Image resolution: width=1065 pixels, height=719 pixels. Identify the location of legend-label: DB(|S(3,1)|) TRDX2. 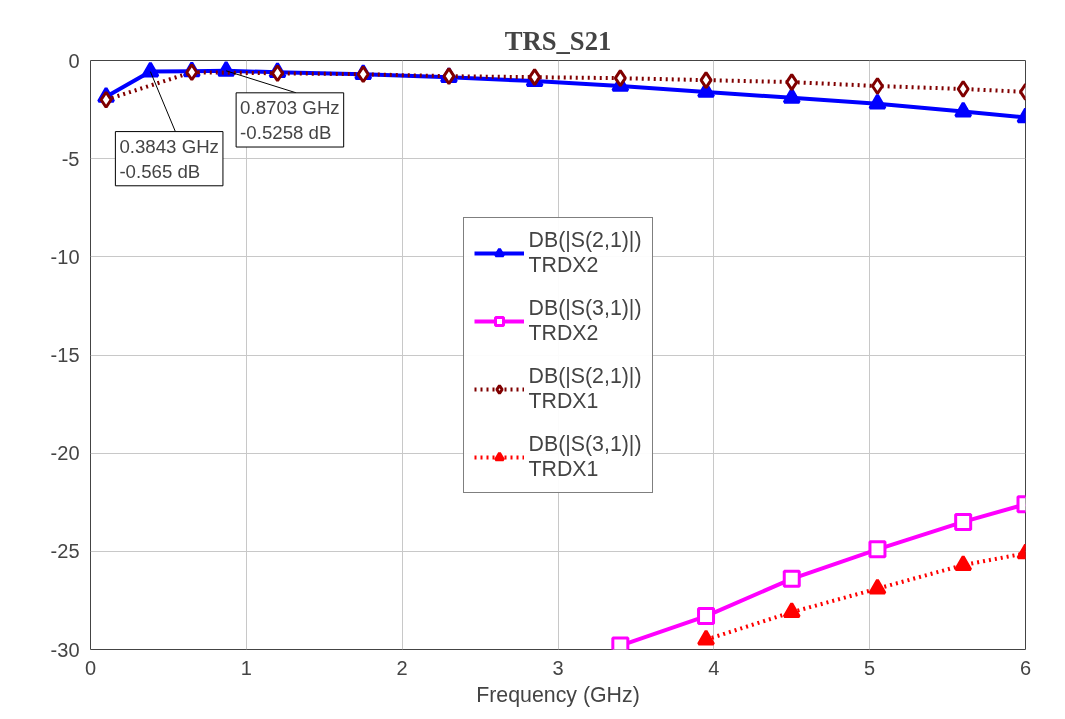
(585, 320).